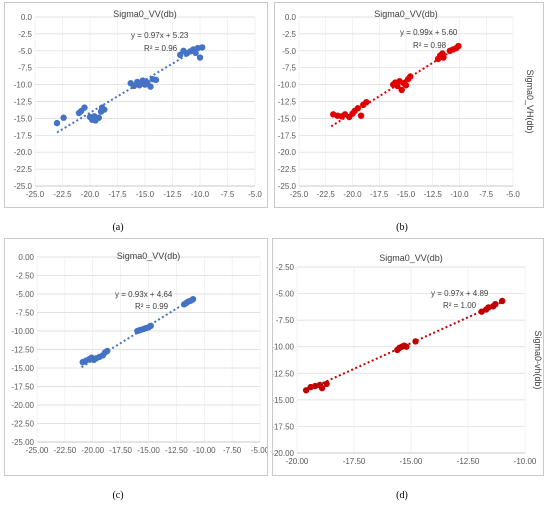 Image resolution: width=550 pixels, height=505 pixels. I want to click on r-squared-label: R² = 0.98, so click(430, 45).